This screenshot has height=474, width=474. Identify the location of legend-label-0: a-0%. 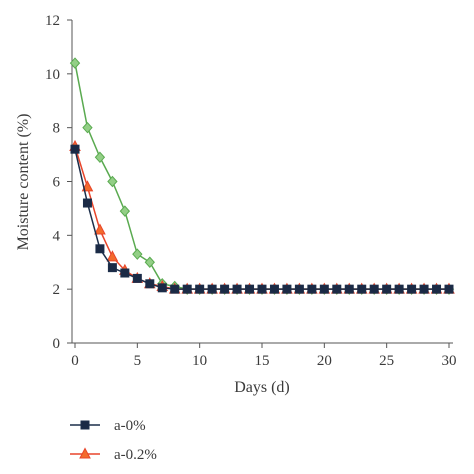
(130, 426).